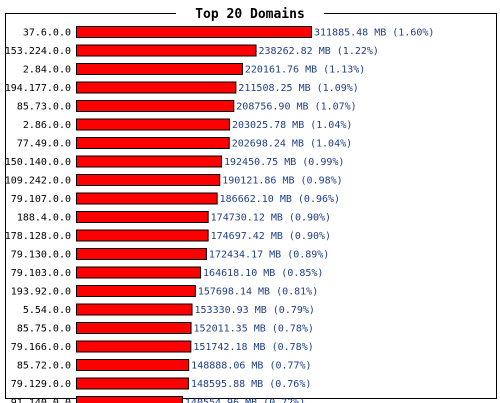  Describe the element at coordinates (255, 310) in the screenshot. I see `value-label: 153330.93 MB (0.79%)` at that location.